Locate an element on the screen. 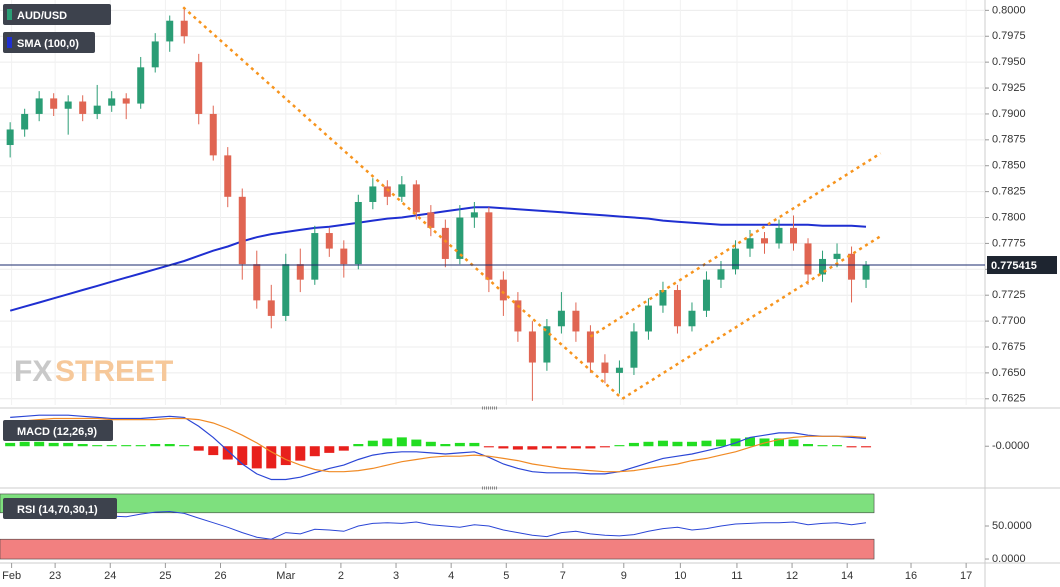 This screenshot has height=587, width=1060. y-tick-label: 0.7675 is located at coordinates (1009, 347).